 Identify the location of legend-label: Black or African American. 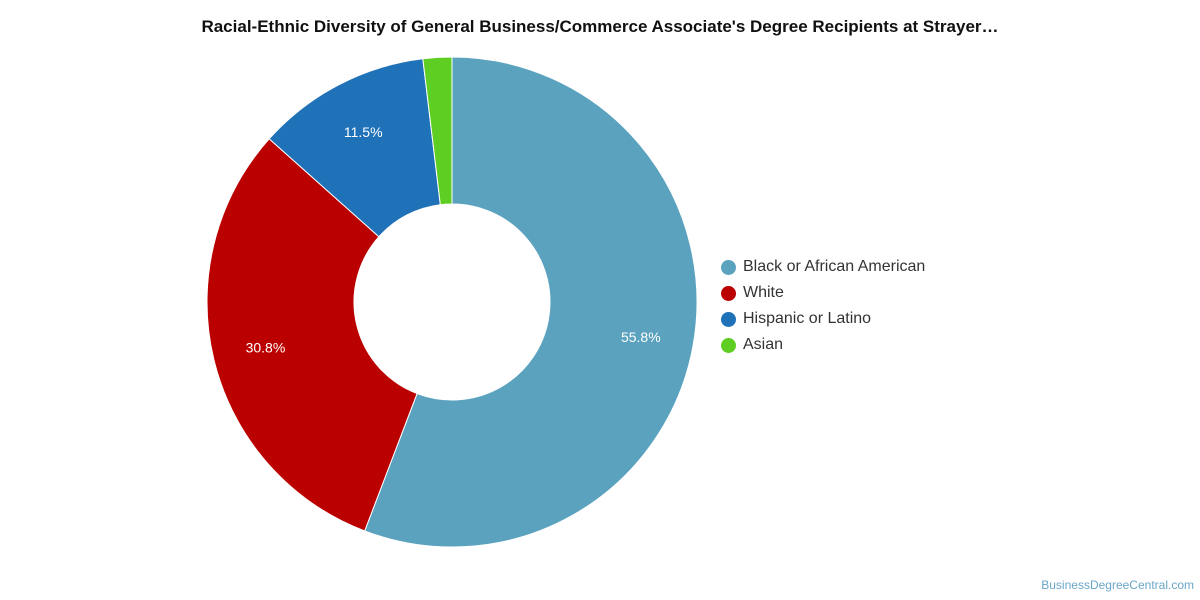
(834, 266).